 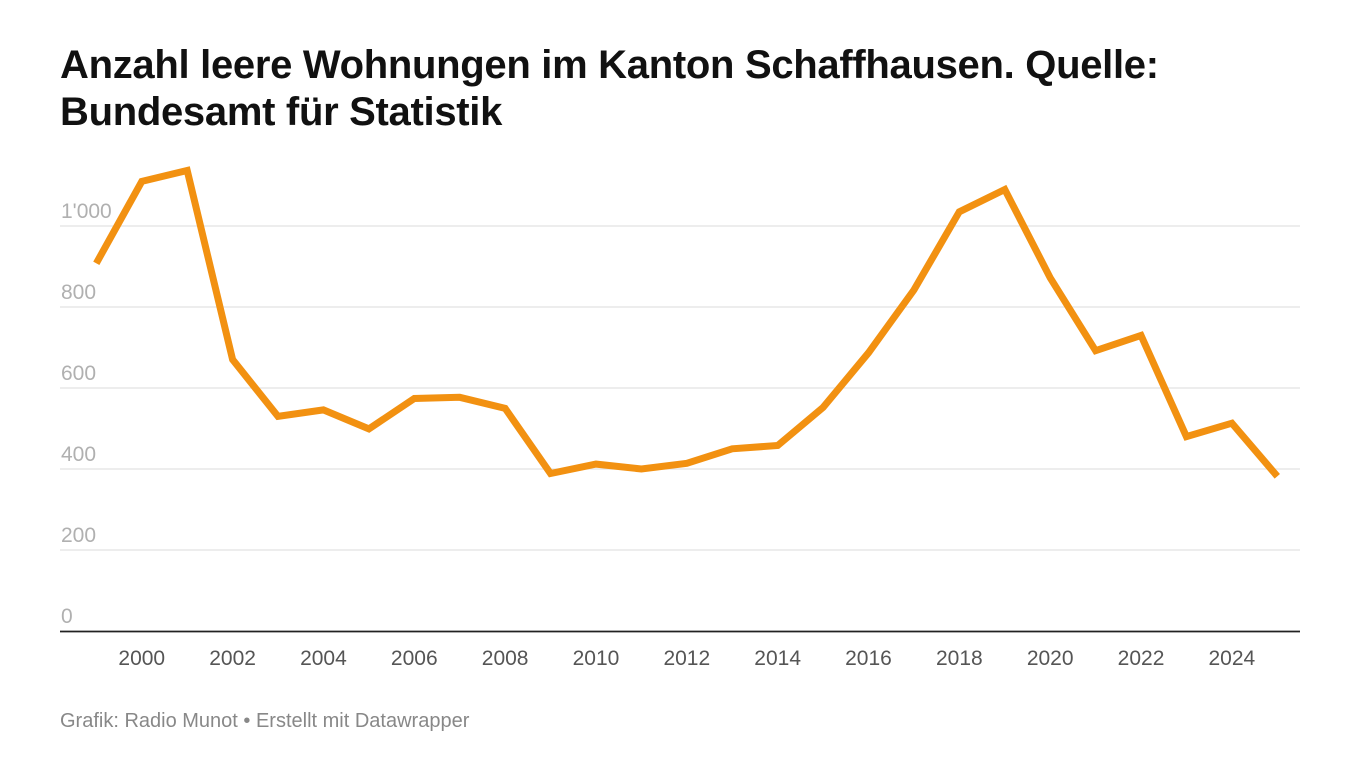 What do you see at coordinates (141, 658) in the screenshot?
I see `x-tick-label: 2000` at bounding box center [141, 658].